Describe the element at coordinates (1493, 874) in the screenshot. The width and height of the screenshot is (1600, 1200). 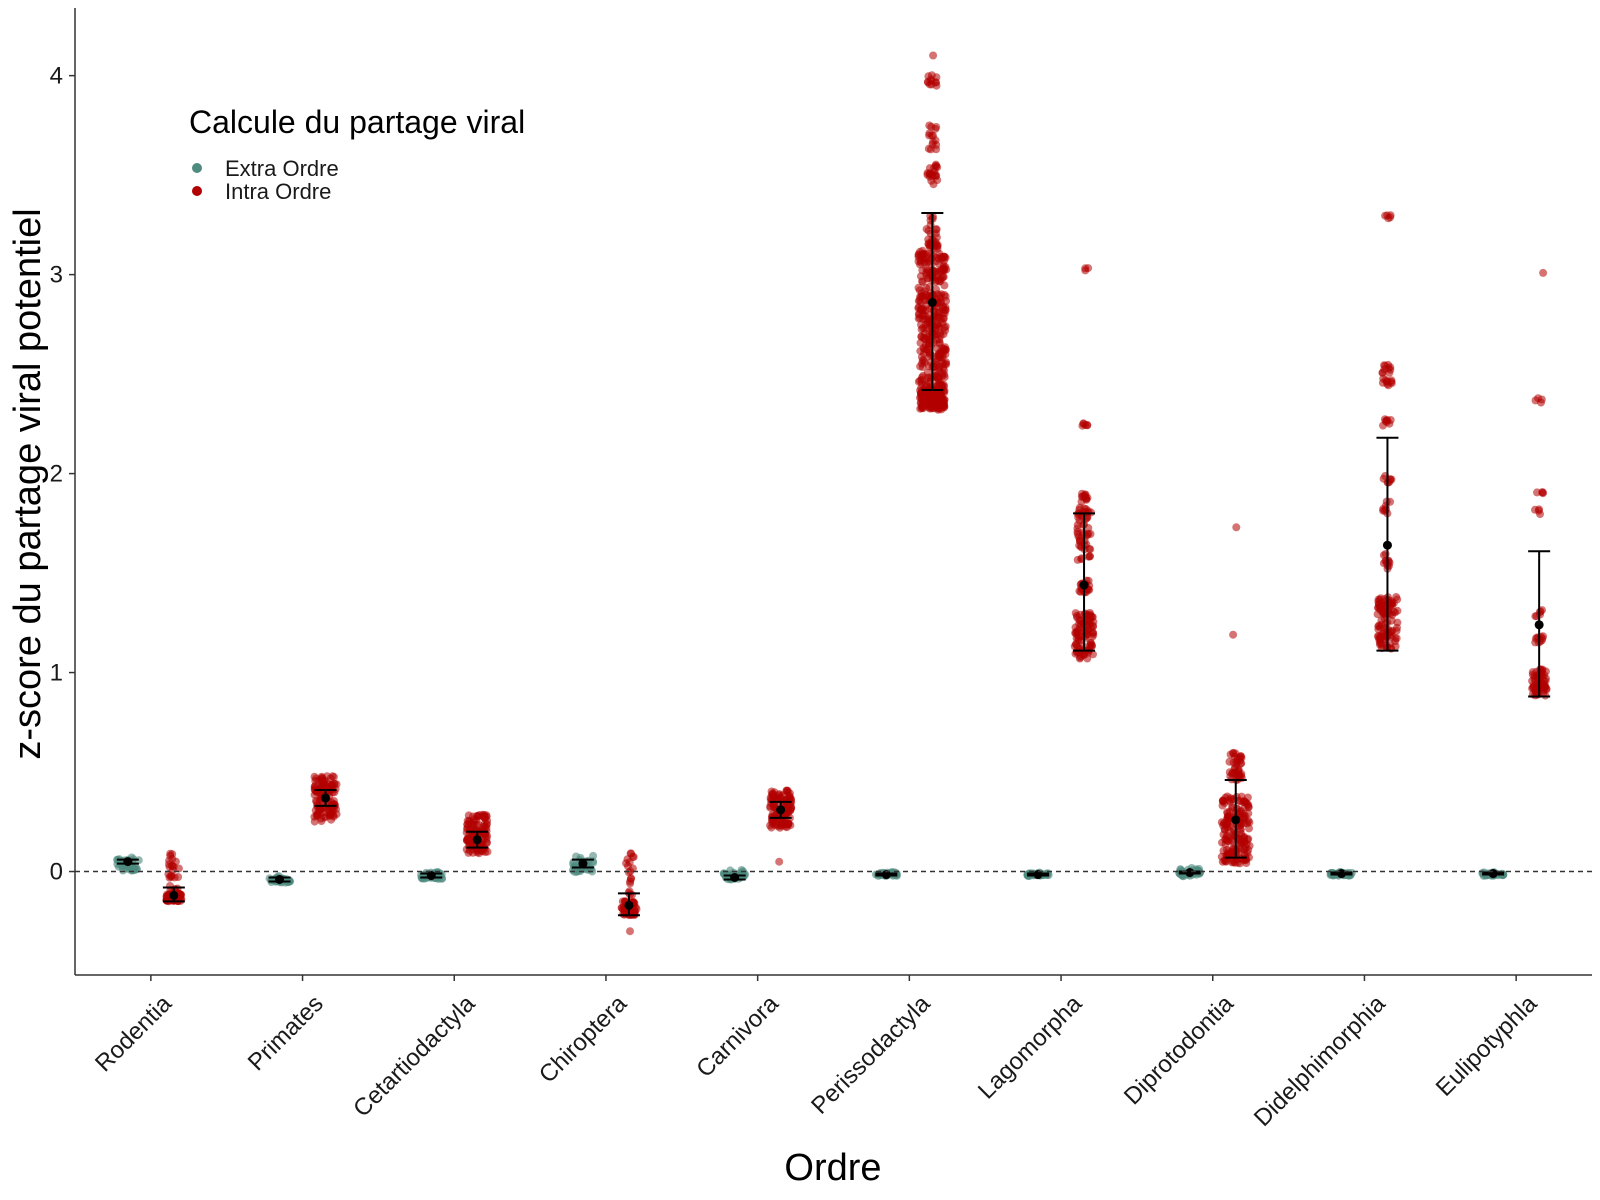
I see `mean-point-extra-ordre-eulipotyphla` at that location.